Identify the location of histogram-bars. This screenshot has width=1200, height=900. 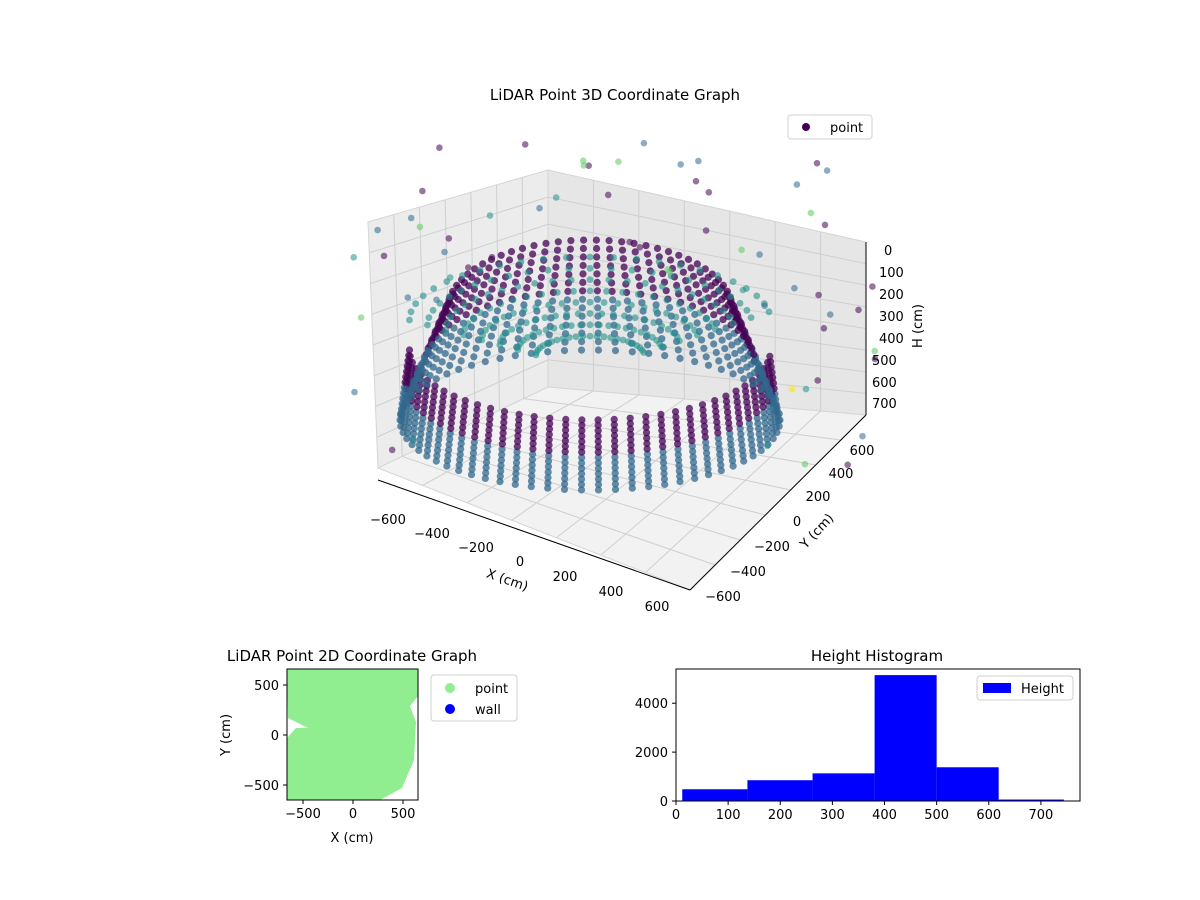
(881, 738).